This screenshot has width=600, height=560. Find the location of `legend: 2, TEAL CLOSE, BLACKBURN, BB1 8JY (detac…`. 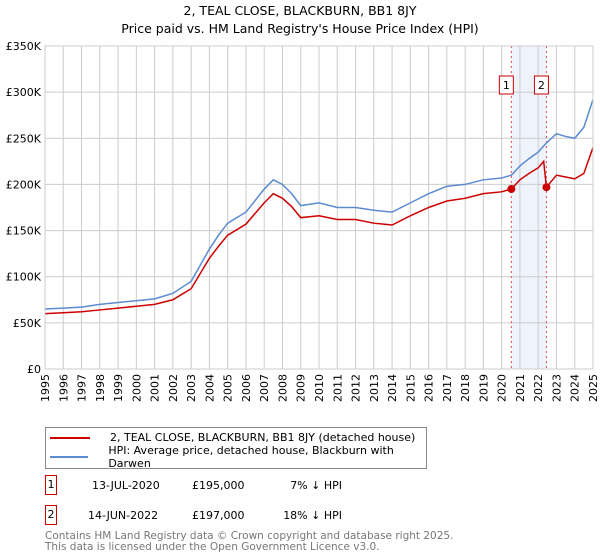

legend: 2, TEAL CLOSE, BLACKBURN, BB1 8JY (detac… is located at coordinates (236, 448).